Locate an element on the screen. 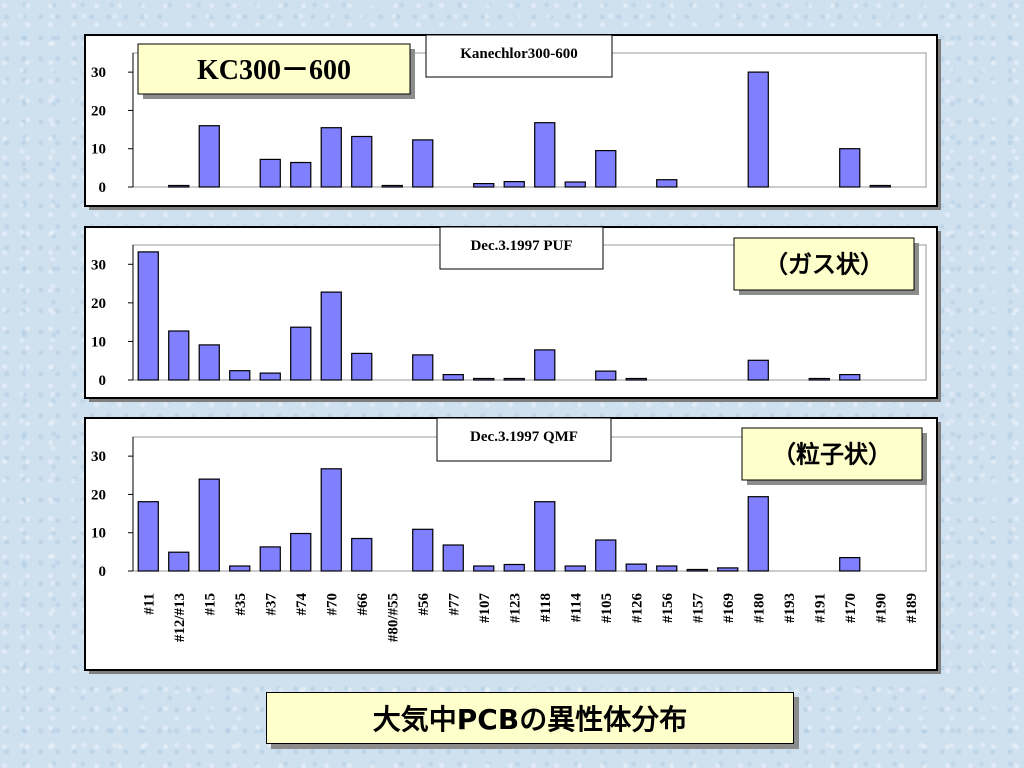  badge-label: KC300－600 is located at coordinates (274, 70).